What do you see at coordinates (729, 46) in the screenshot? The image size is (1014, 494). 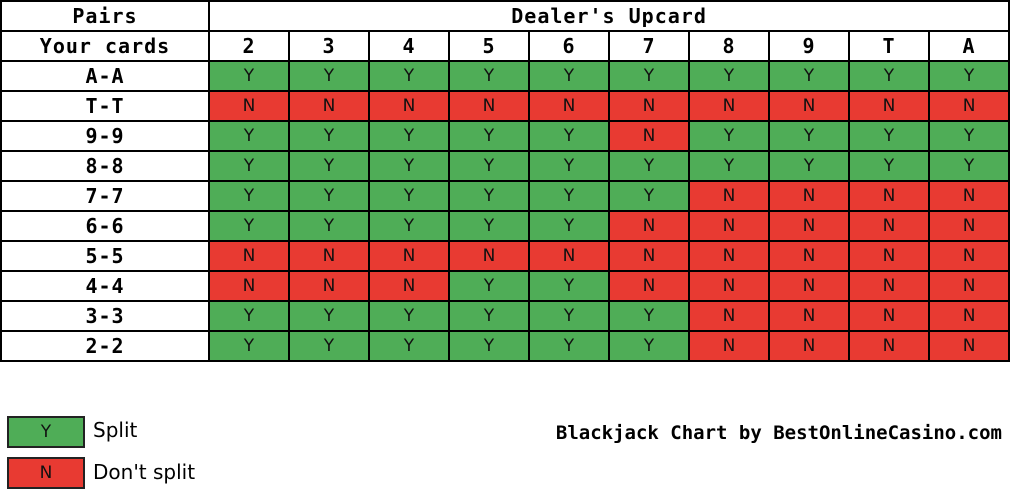 I see `upcard-8: 8` at bounding box center [729, 46].